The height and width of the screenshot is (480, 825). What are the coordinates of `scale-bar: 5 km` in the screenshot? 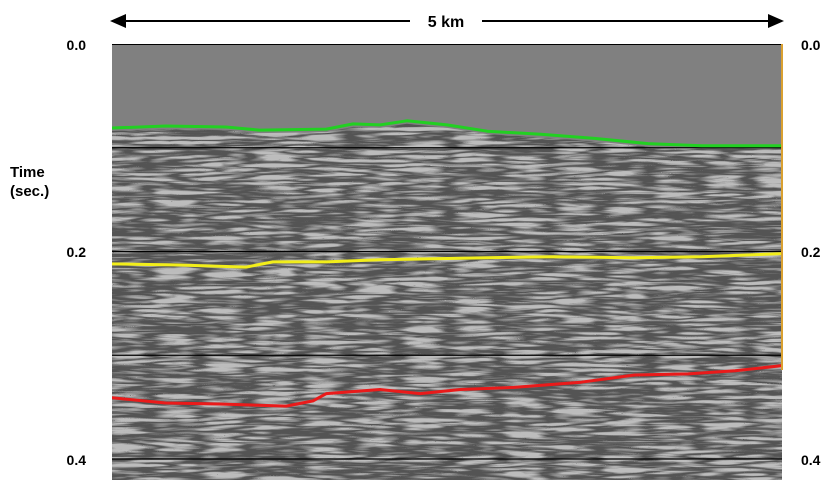 It's located at (447, 22).